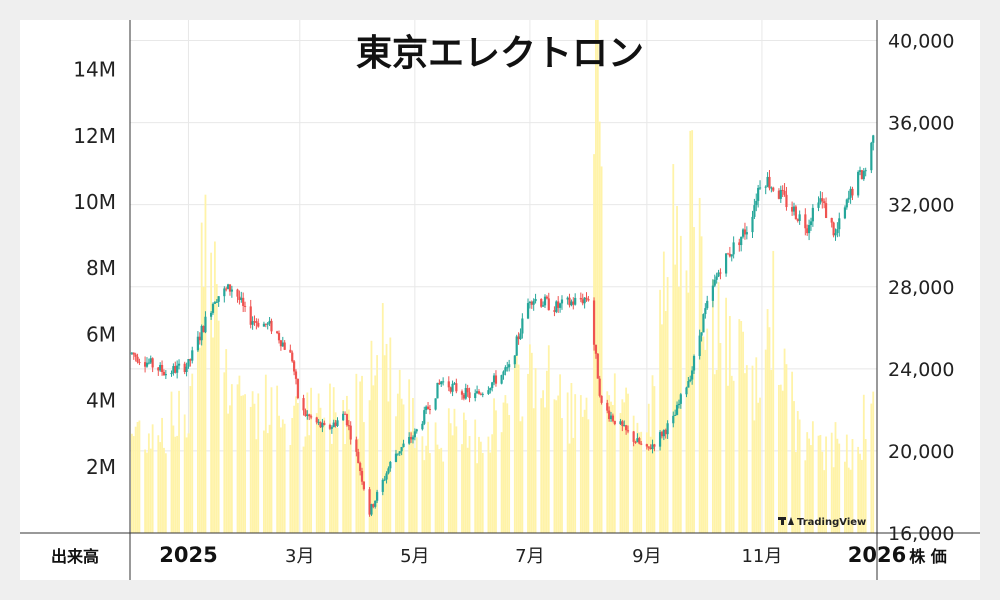  What do you see at coordinates (921, 42) in the screenshot?
I see `right-tick-label: 40,000` at bounding box center [921, 42].